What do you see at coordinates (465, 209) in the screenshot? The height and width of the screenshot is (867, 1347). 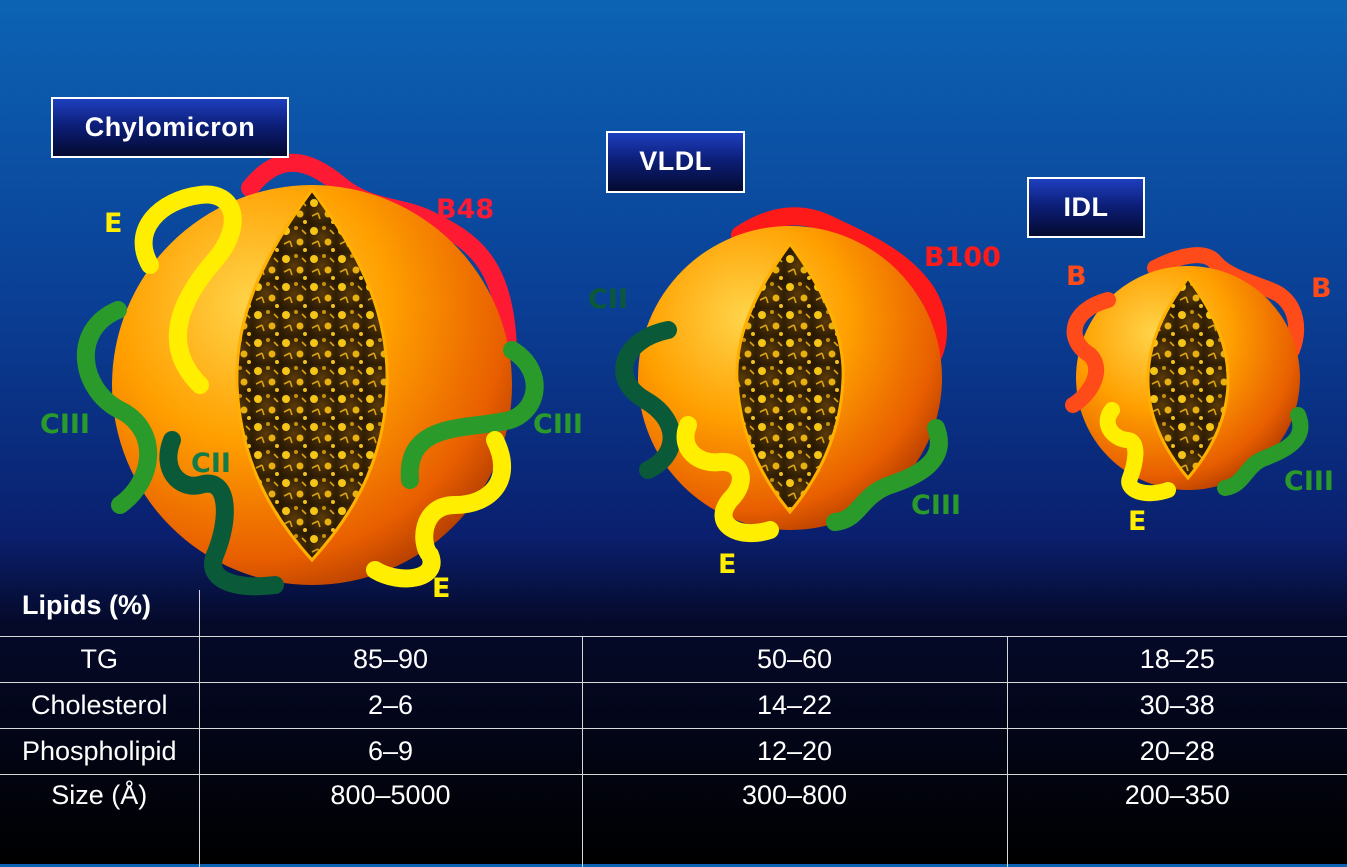 I see `chylomicron-label-b48: B48` at bounding box center [465, 209].